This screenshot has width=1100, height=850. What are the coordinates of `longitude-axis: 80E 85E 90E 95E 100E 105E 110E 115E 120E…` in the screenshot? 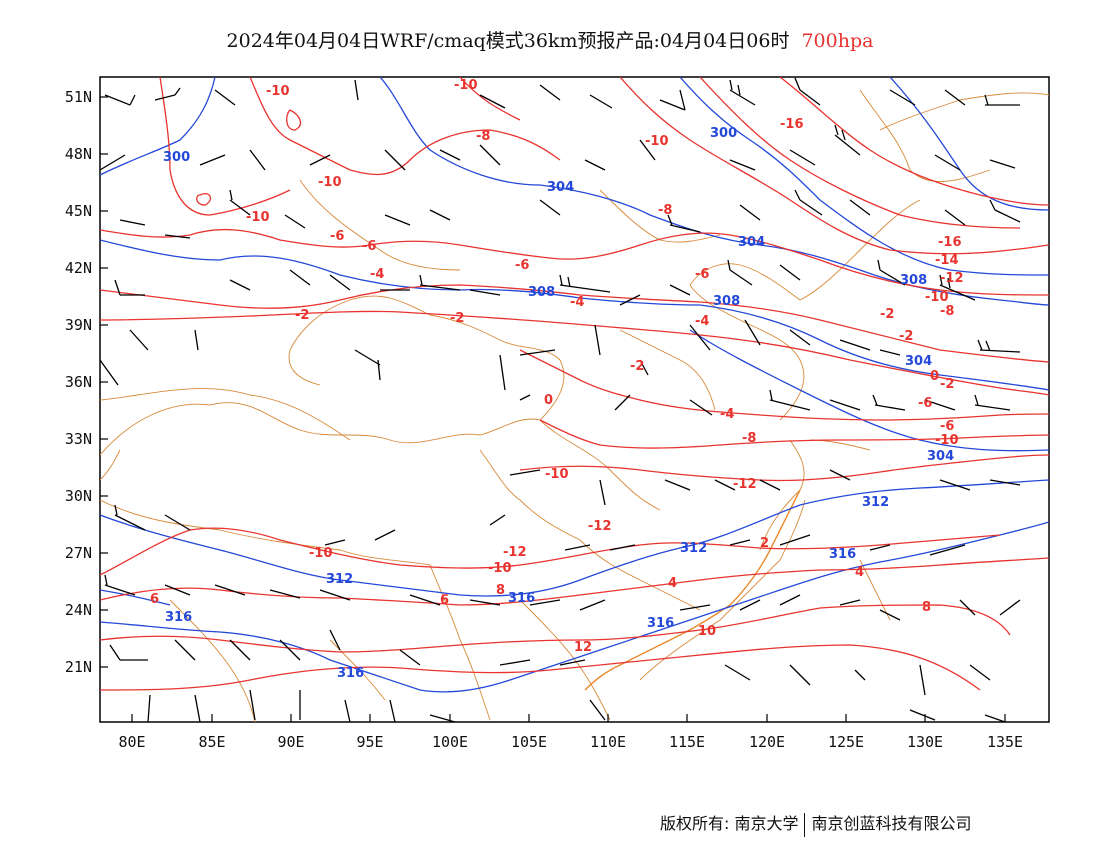 It's located at (570, 742).